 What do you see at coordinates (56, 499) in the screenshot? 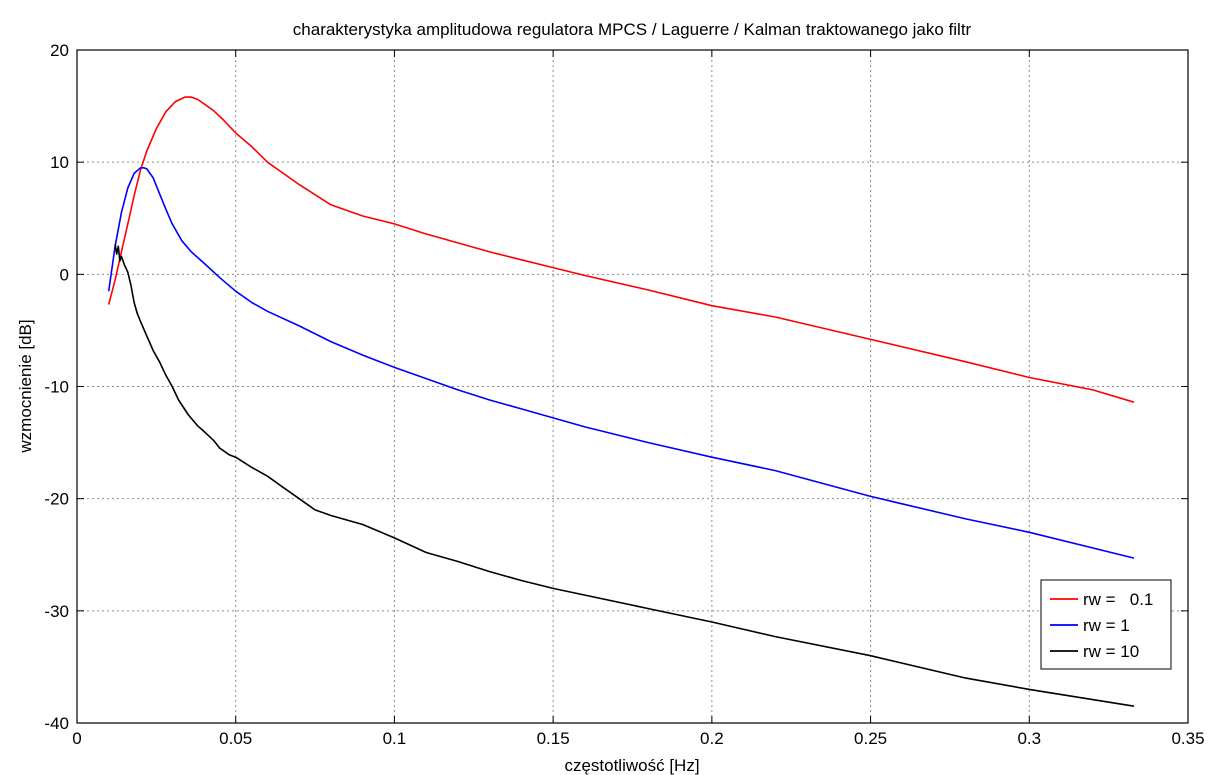
I see `y-tick-label: -20` at bounding box center [56, 499].